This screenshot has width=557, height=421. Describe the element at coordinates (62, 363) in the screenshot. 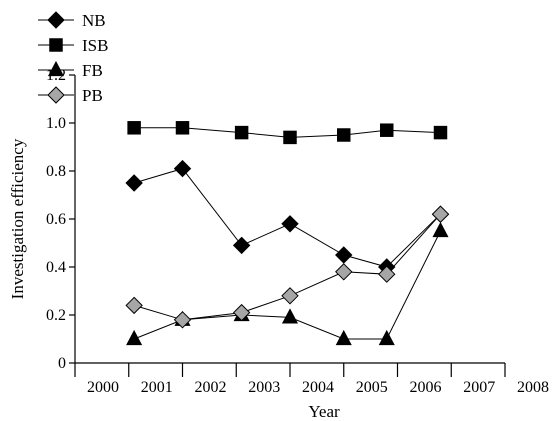

I see `y-tick-label: 0` at that location.